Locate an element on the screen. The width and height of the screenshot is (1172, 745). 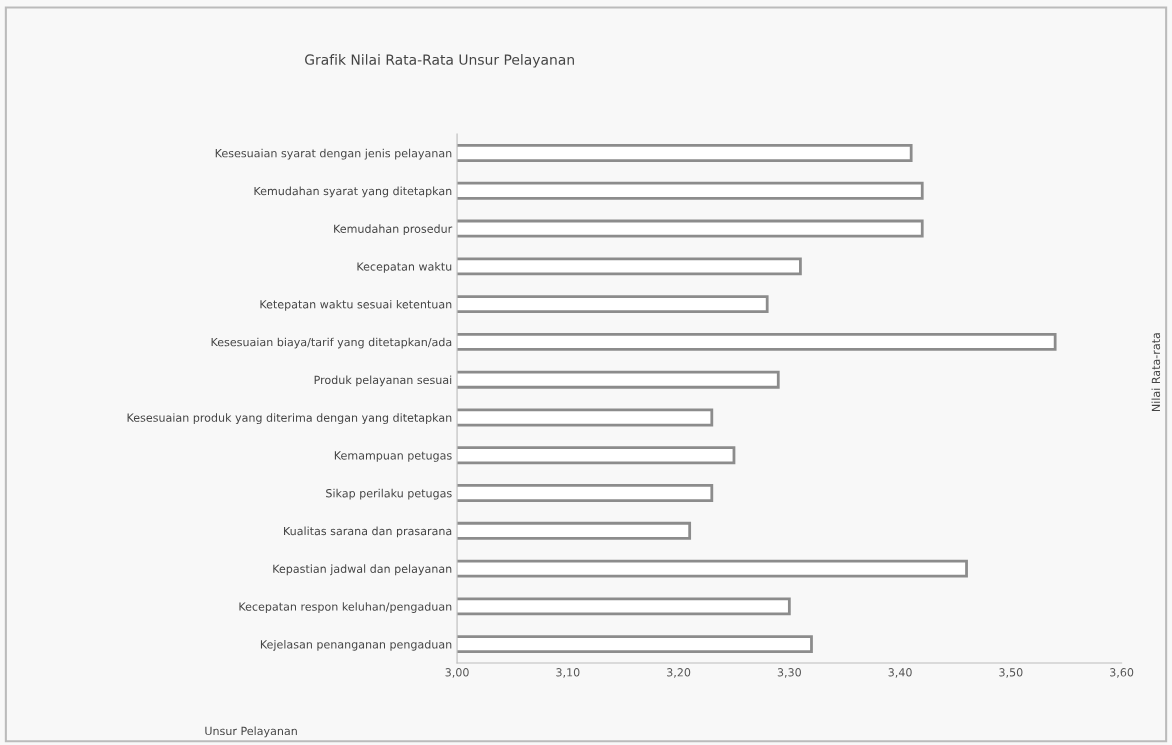
x-tick-label: 3,50 is located at coordinates (1011, 673).